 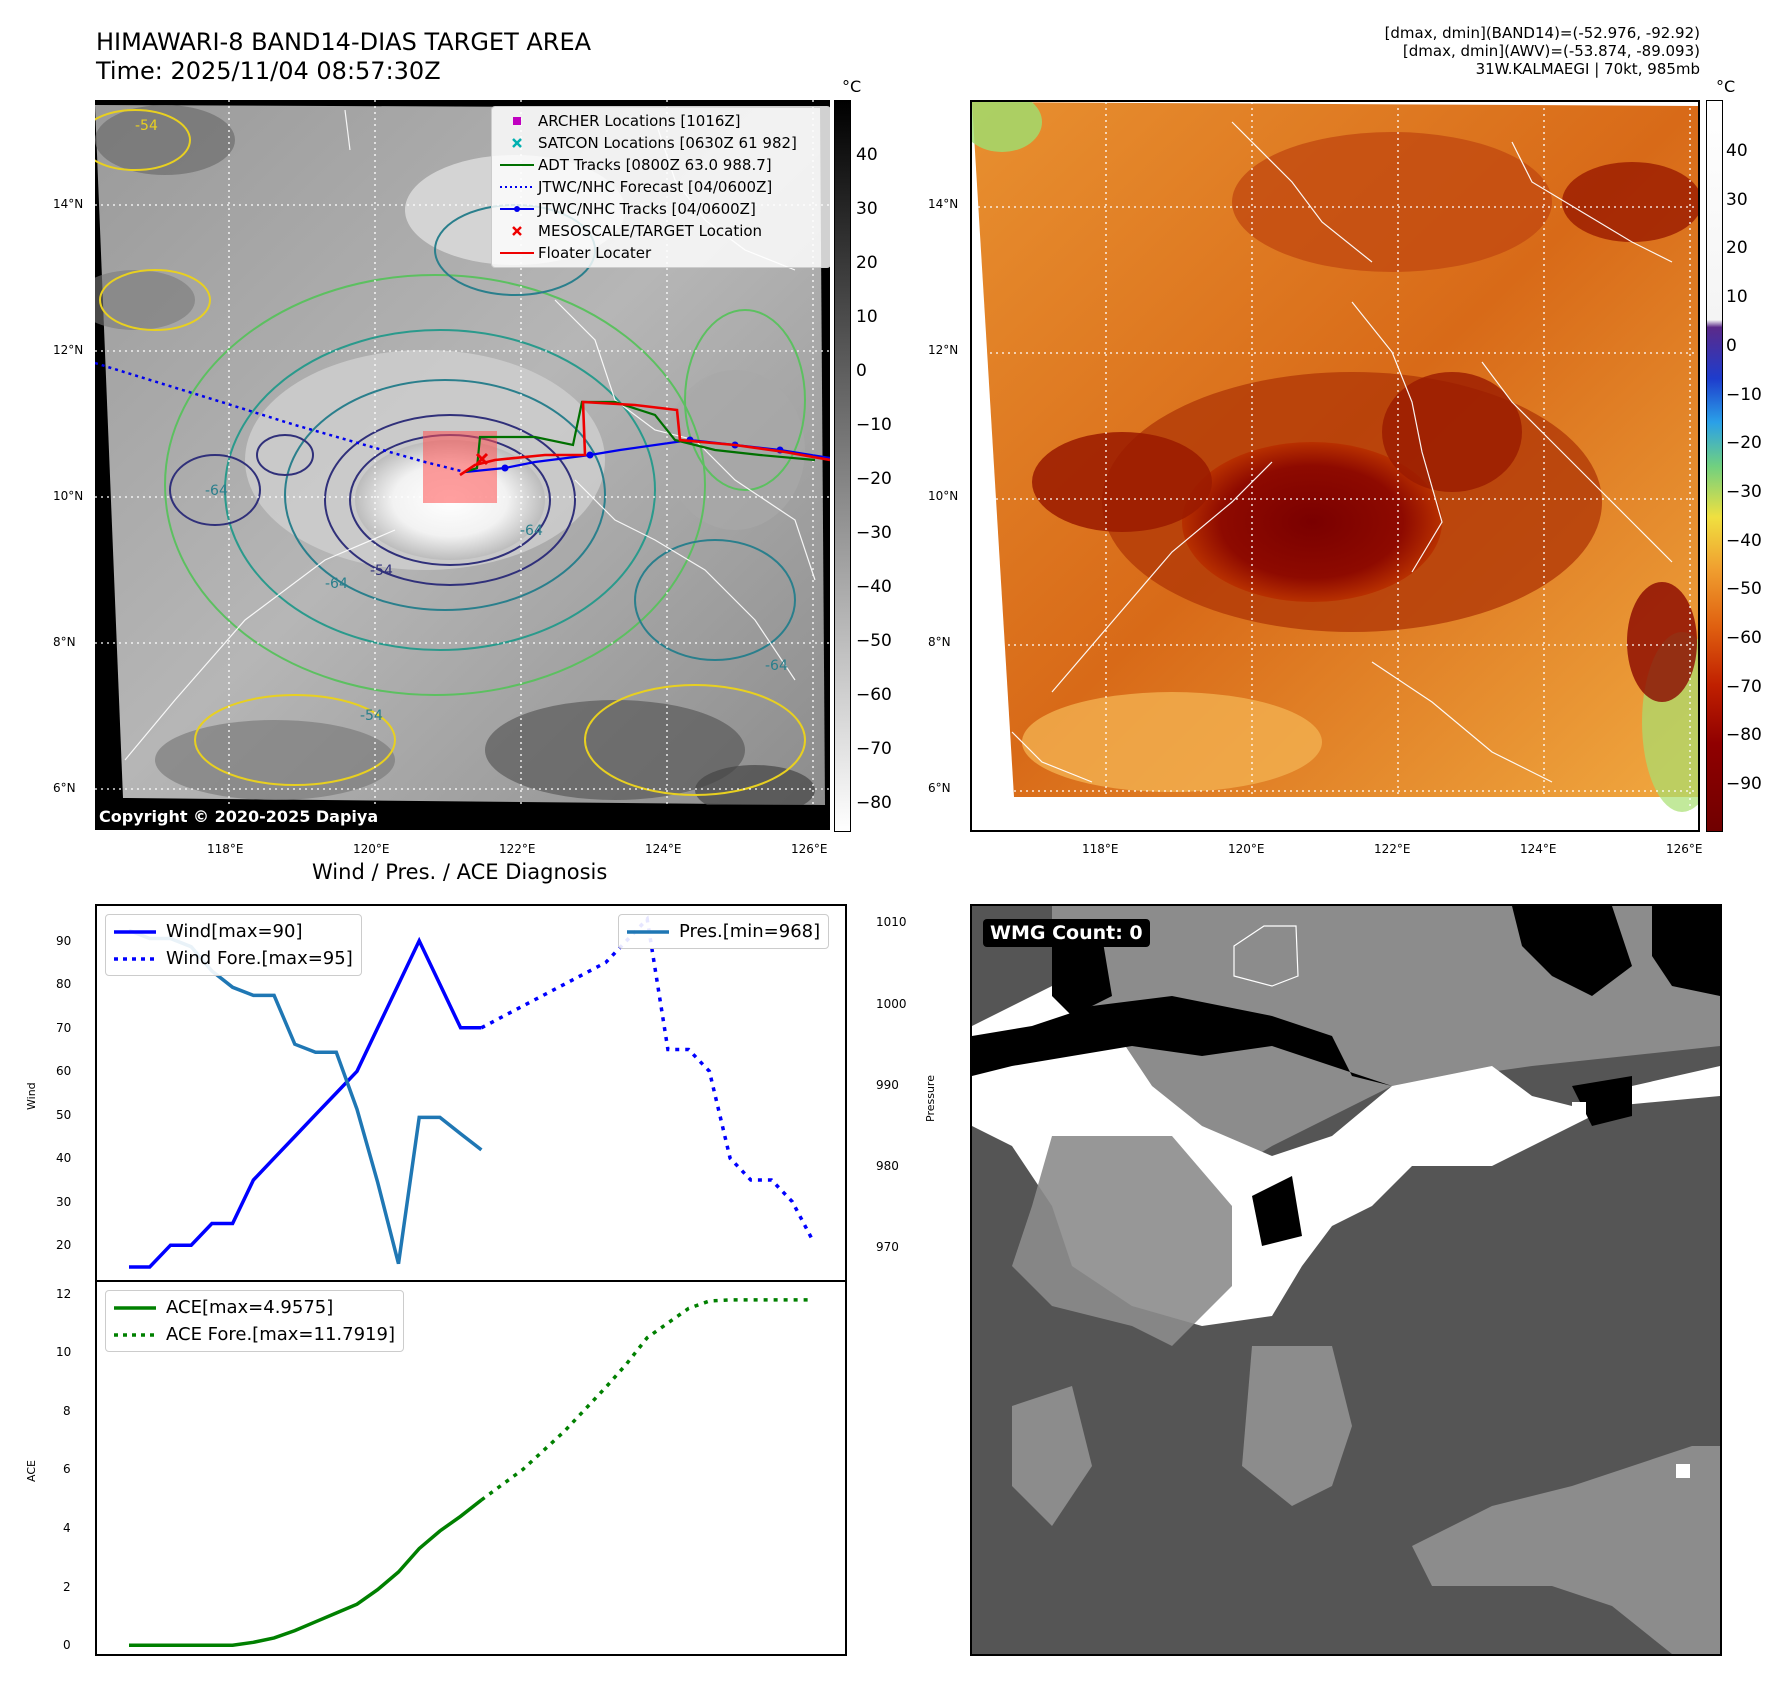 What do you see at coordinates (1392, 849) in the screenshot?
I see `lon-label: 122°E` at bounding box center [1392, 849].